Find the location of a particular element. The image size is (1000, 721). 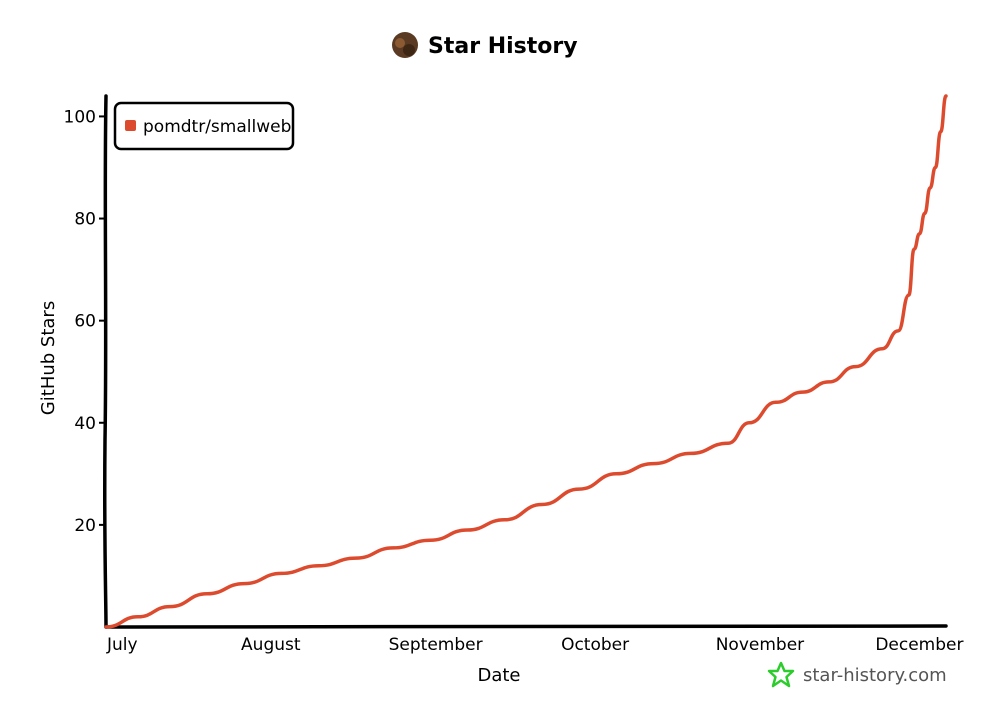

y-tick-label: 80 is located at coordinates (85, 220).